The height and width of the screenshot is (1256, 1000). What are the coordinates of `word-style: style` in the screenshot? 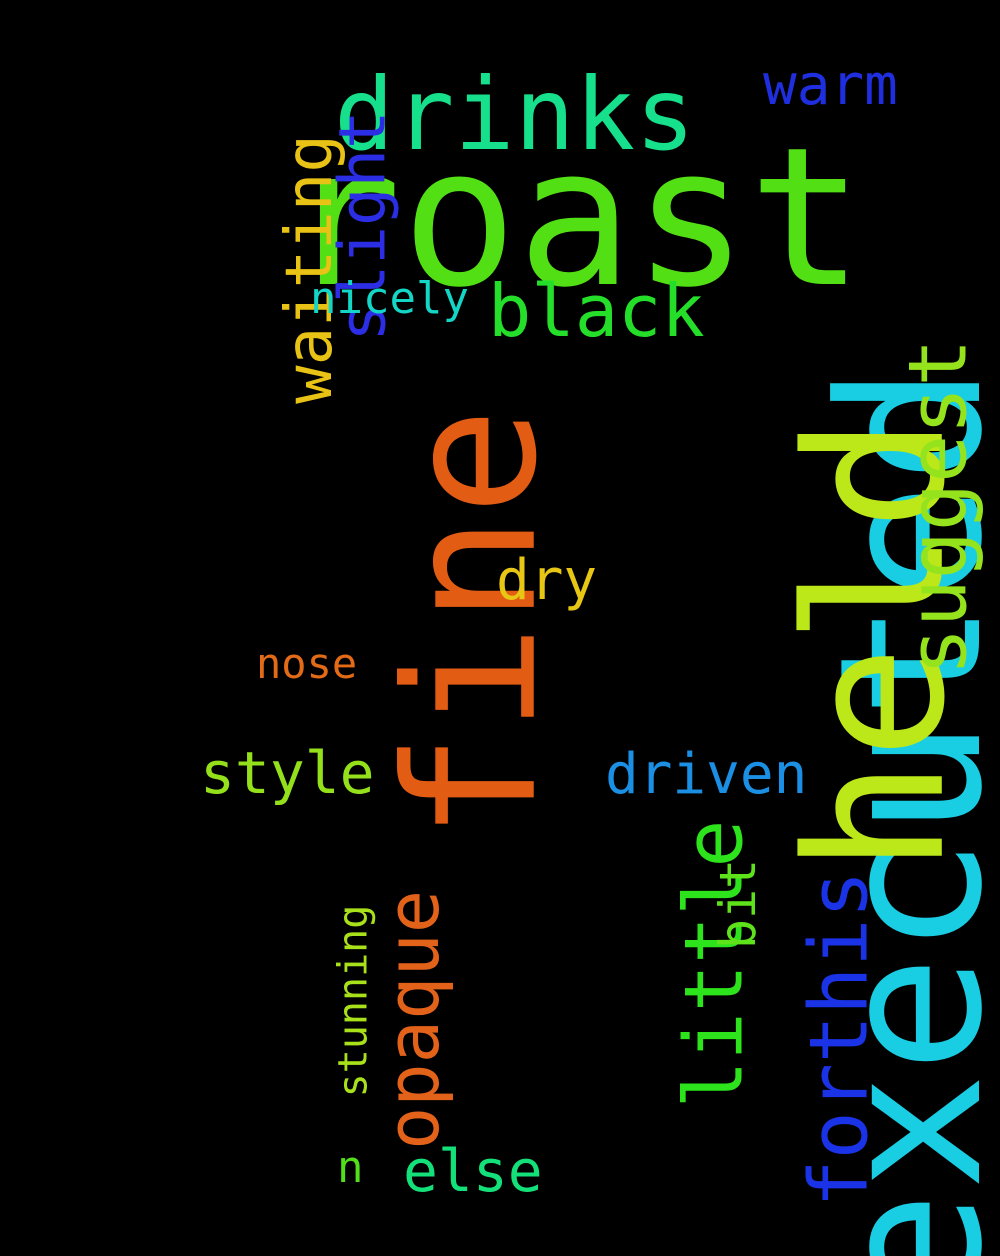 It's located at (287, 773).